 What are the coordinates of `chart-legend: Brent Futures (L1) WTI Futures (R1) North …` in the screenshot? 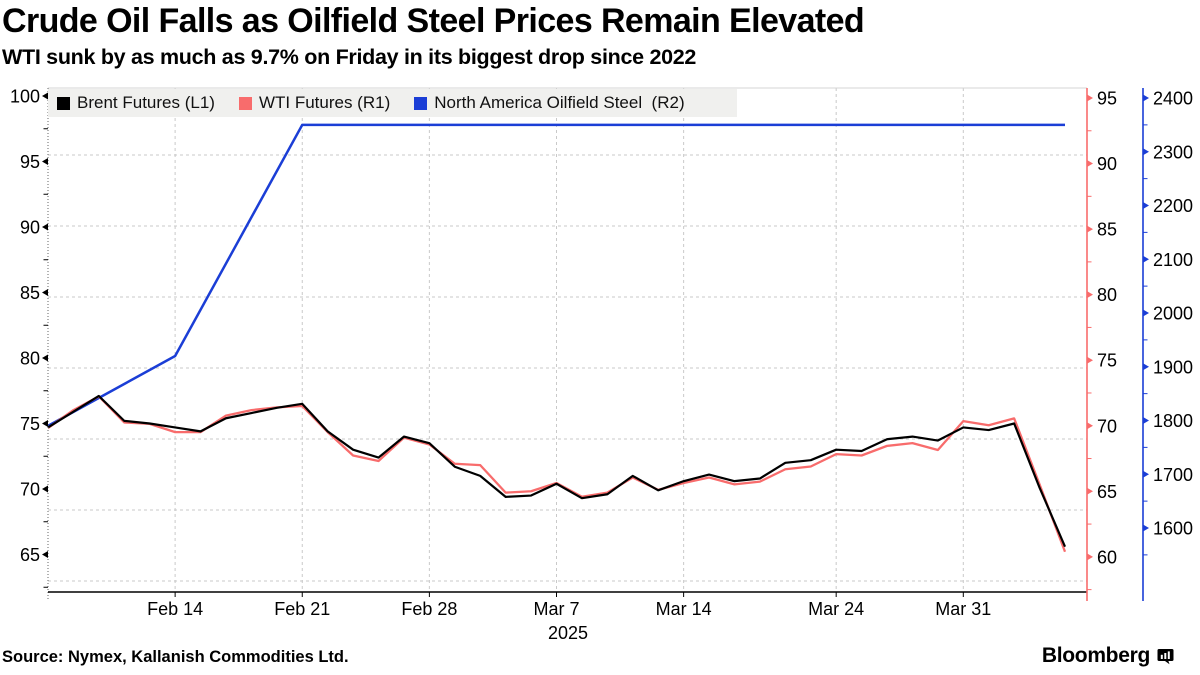 It's located at (392, 103).